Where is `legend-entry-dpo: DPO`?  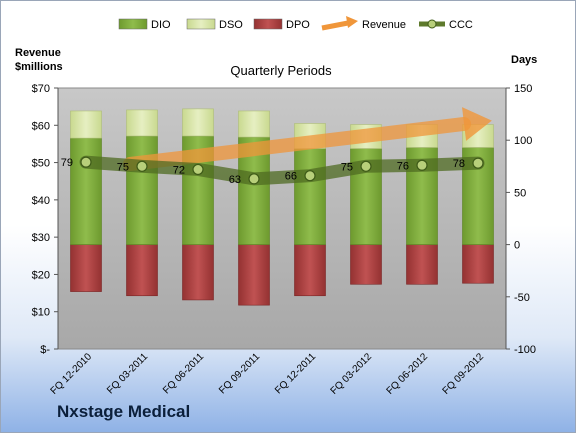 legend-entry-dpo: DPO is located at coordinates (281, 24).